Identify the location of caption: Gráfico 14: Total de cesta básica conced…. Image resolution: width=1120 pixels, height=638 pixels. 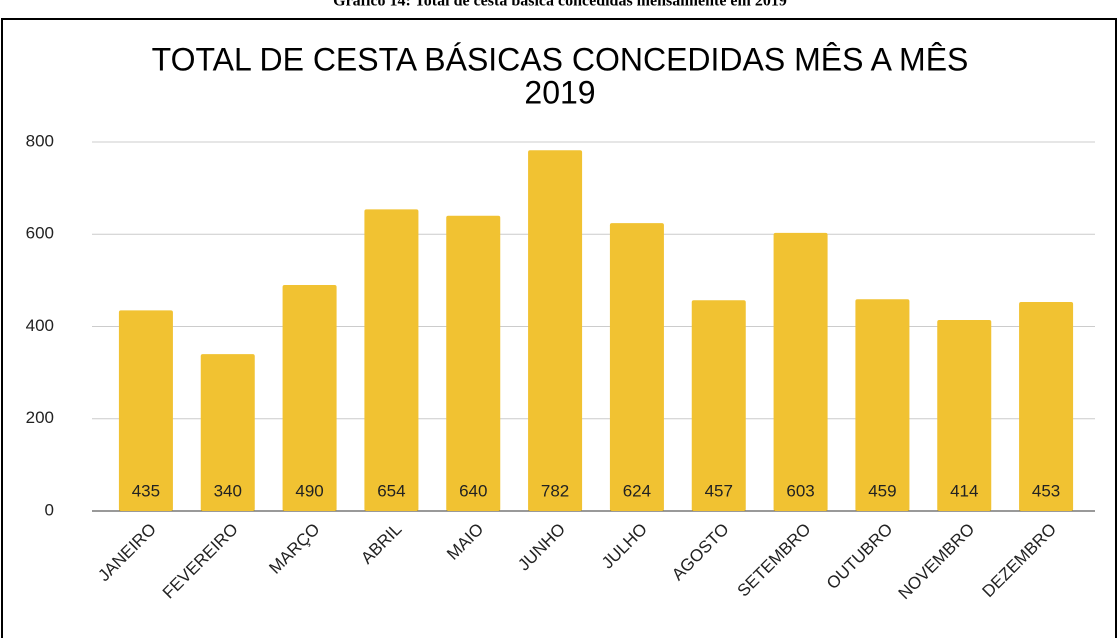
(560, 5).